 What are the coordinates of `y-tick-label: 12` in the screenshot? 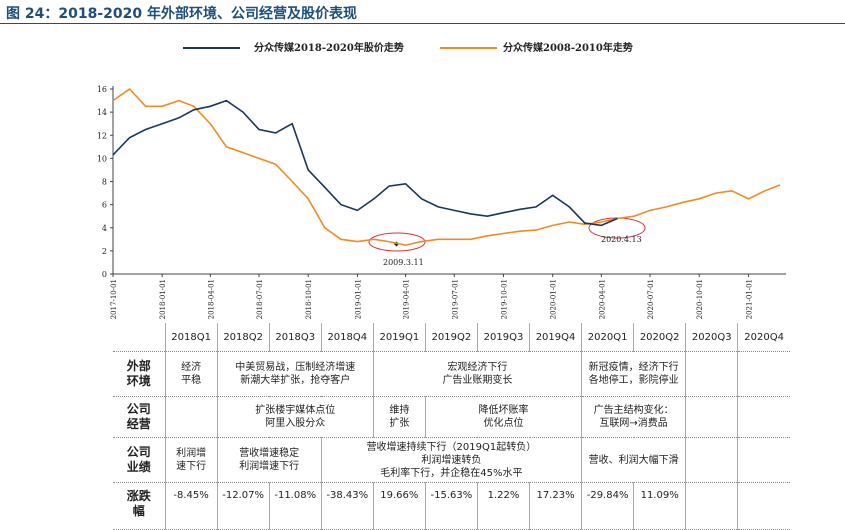 It's located at (102, 135).